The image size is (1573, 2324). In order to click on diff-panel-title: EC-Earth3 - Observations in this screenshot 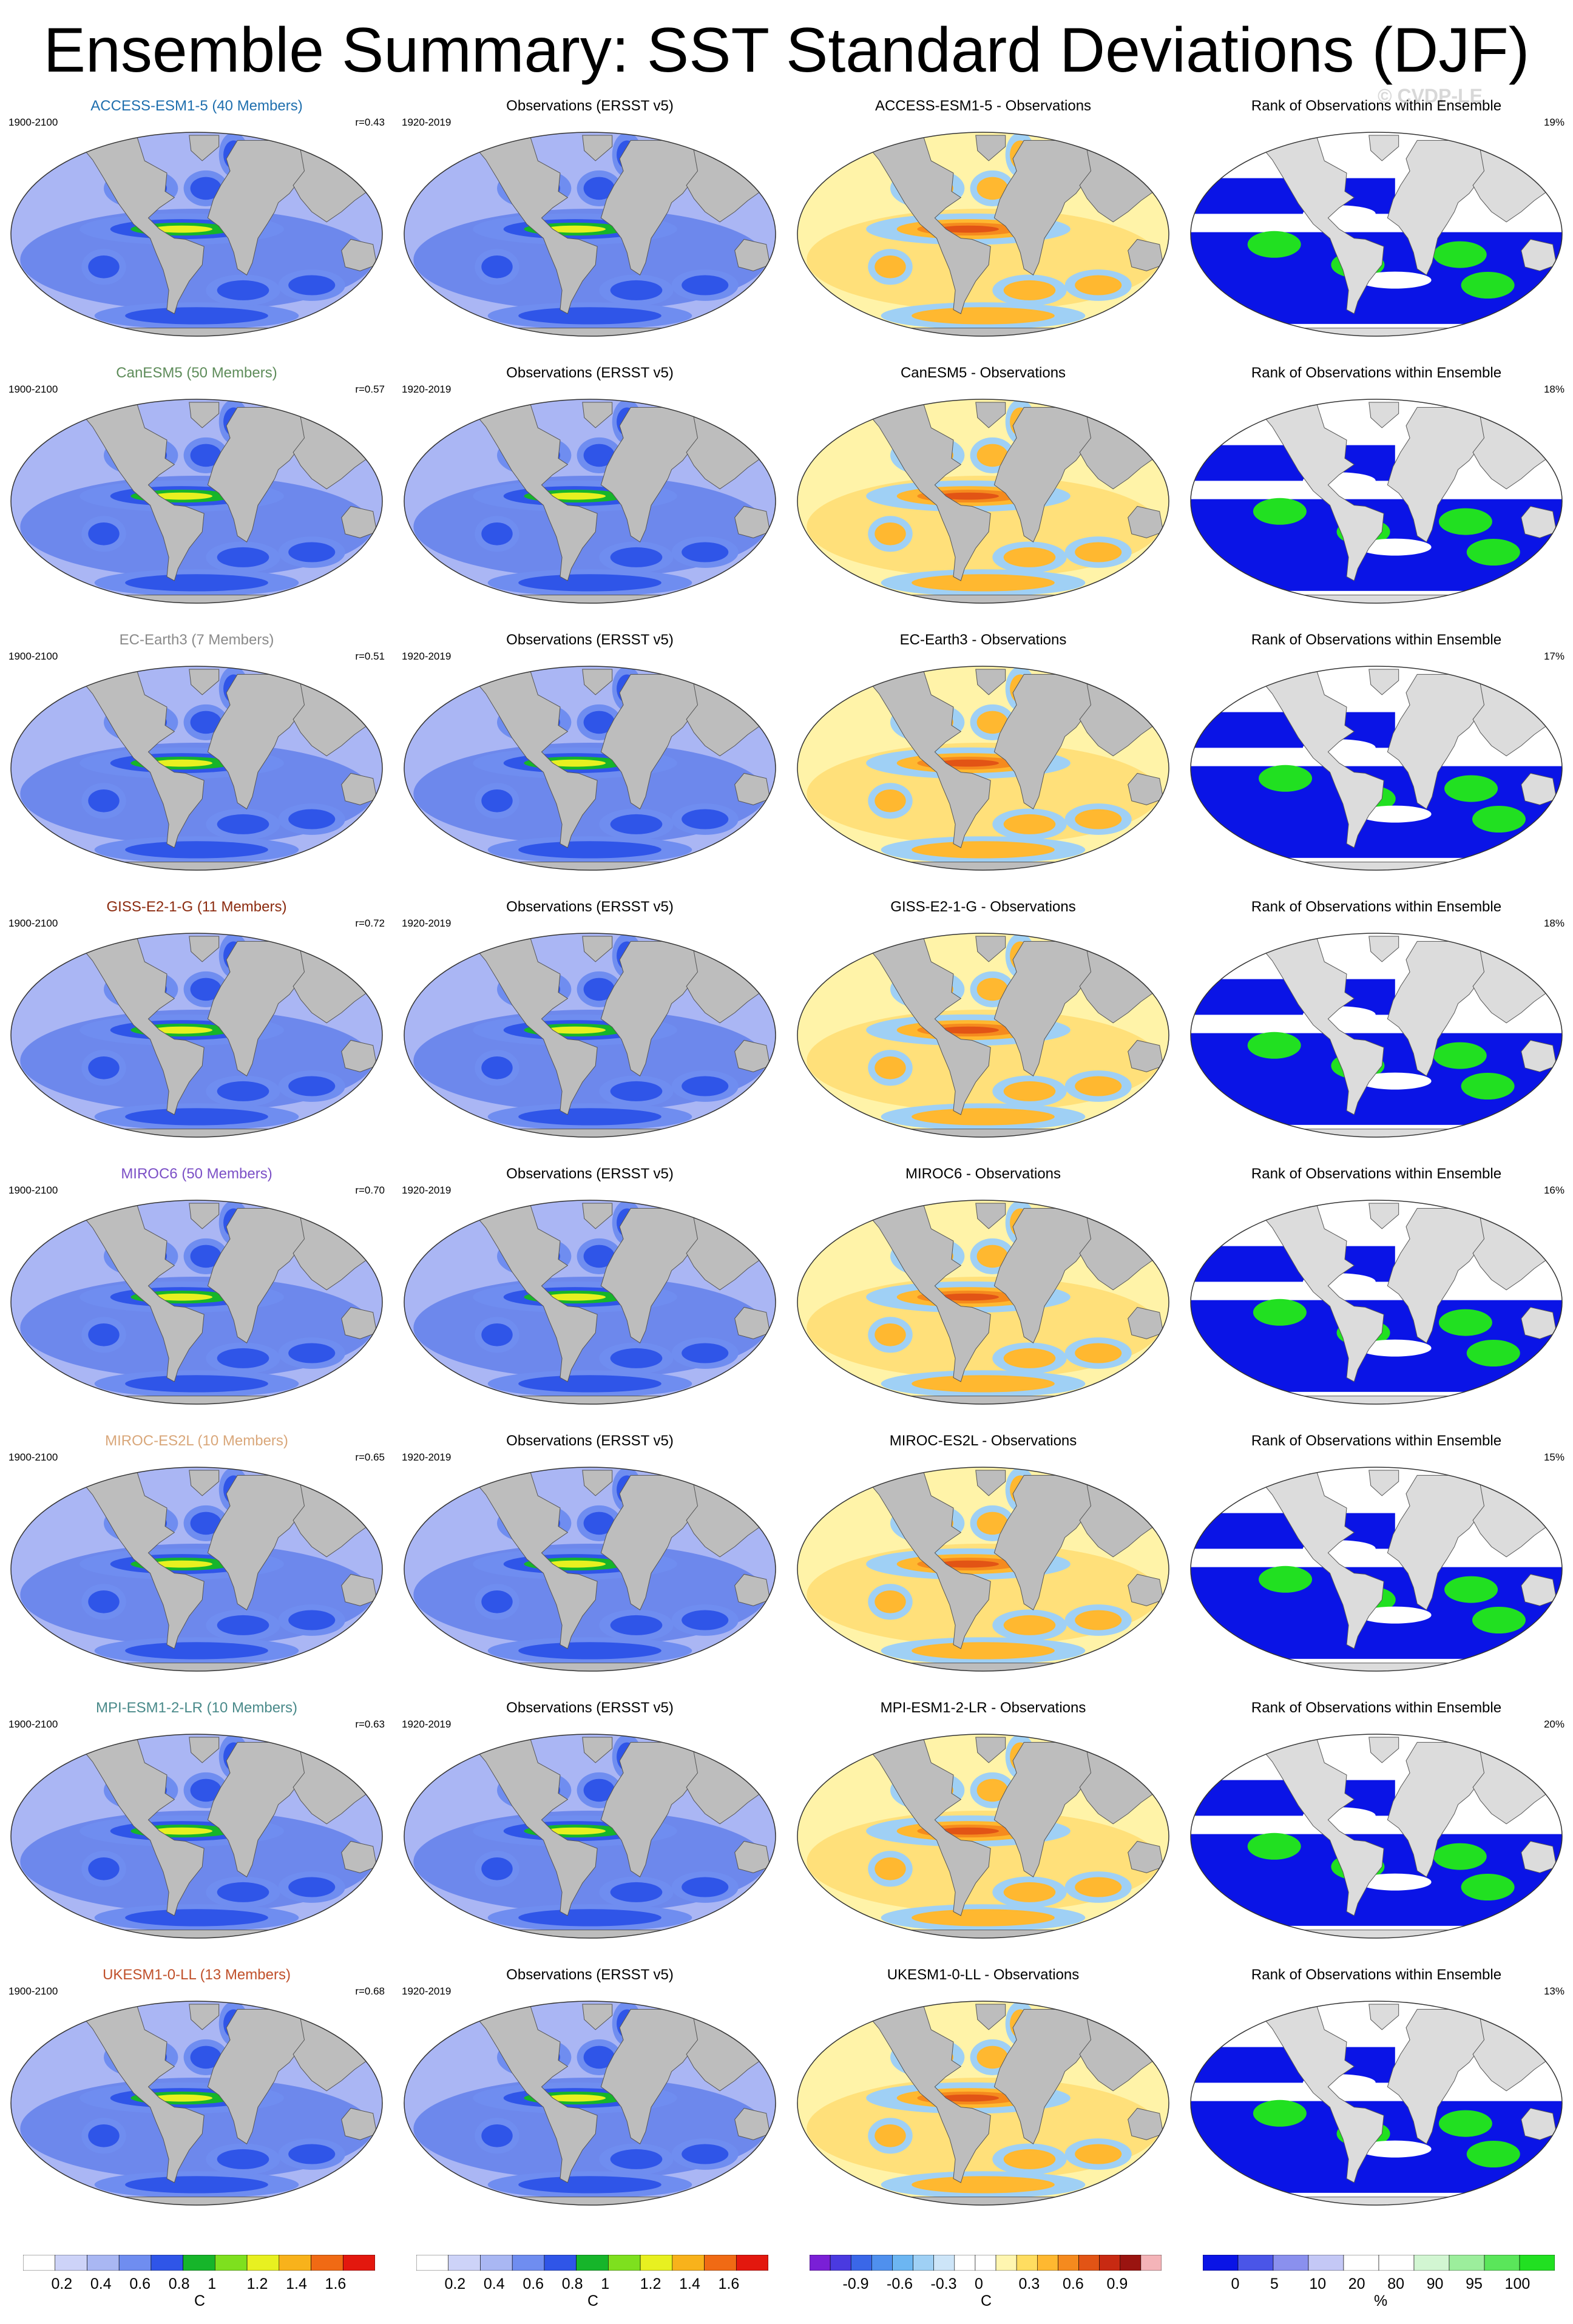, I will do `click(983, 640)`.